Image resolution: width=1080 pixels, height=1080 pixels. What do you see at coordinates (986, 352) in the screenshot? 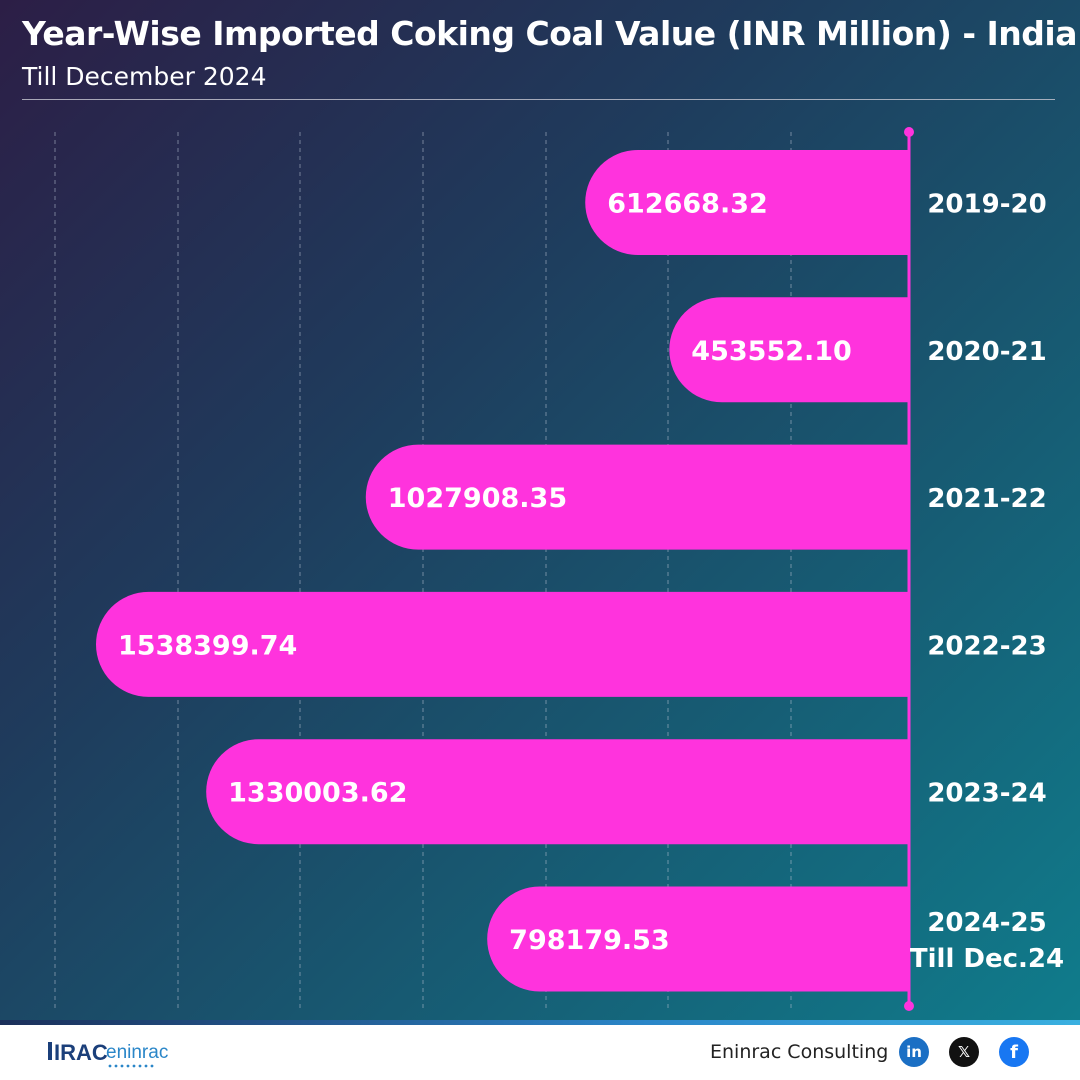
I see `category-label: 2020-21` at bounding box center [986, 352].